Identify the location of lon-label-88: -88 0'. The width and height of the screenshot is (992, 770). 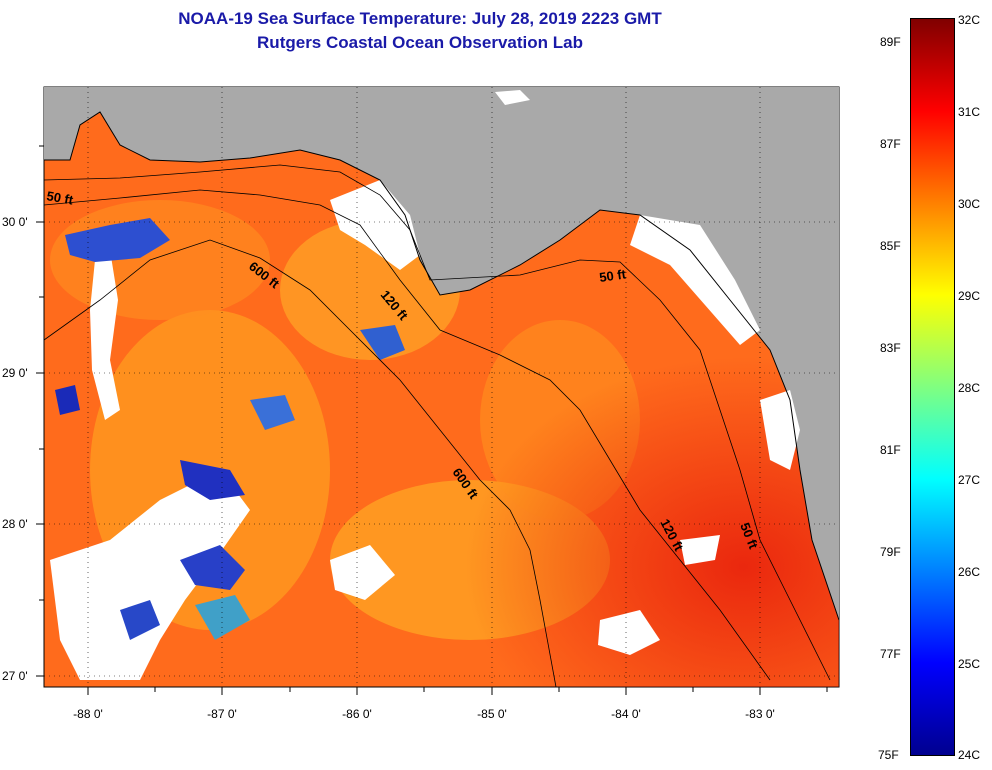
(88, 714).